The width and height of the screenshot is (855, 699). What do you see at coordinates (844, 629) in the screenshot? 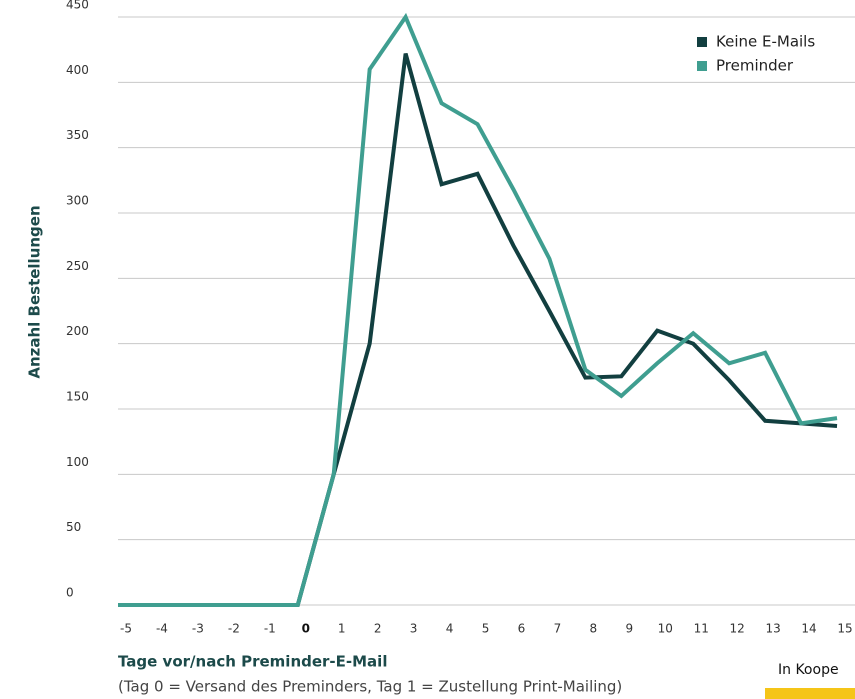
I see `x-tick-label: 15` at bounding box center [844, 629].